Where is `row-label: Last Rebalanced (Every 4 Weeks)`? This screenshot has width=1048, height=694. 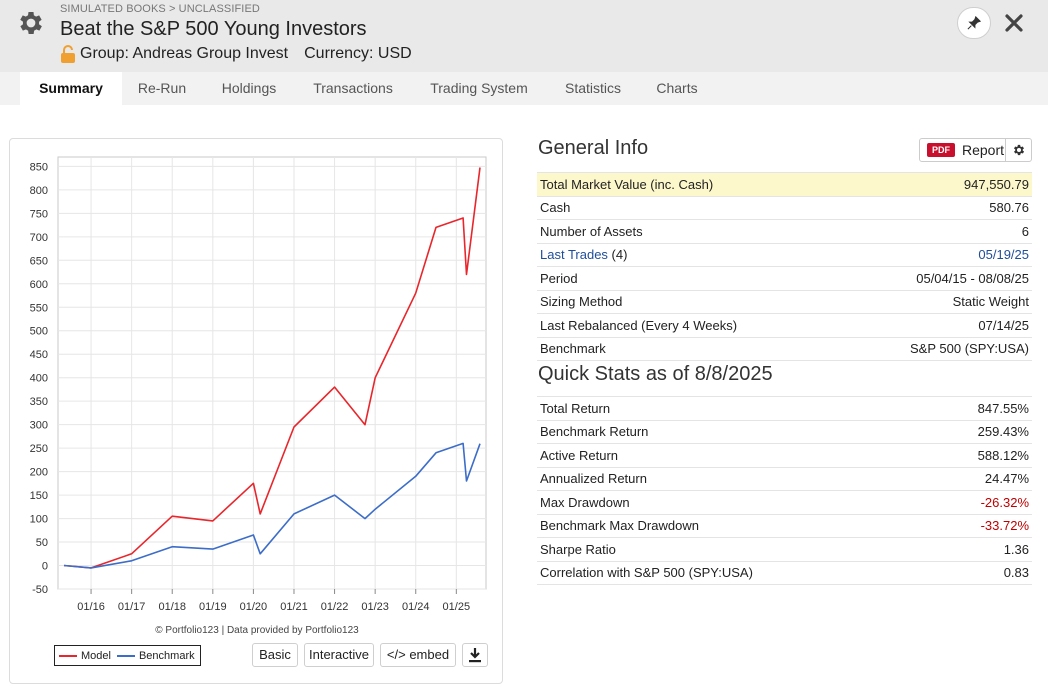
row-label: Last Rebalanced (Every 4 Weeks) is located at coordinates (690, 325).